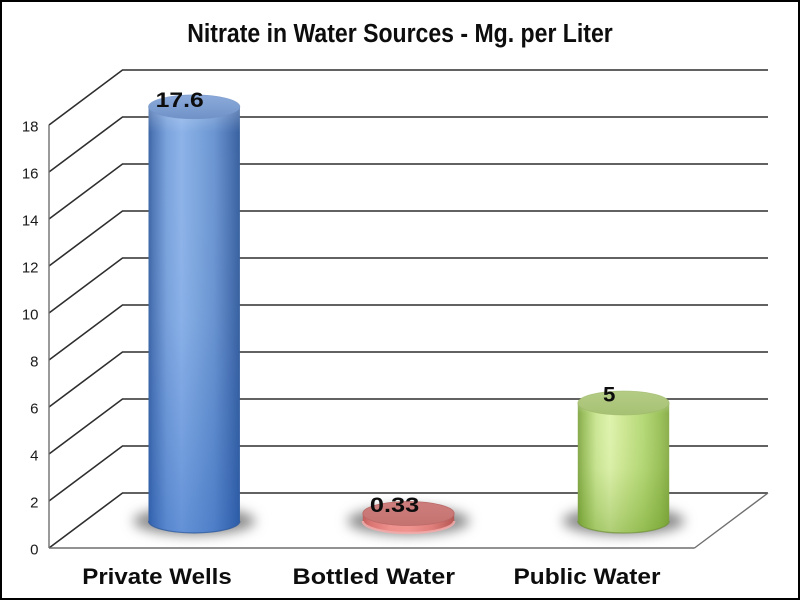 This screenshot has height=600, width=800. Describe the element at coordinates (587, 576) in the screenshot. I see `svg-text: Public Water` at that location.